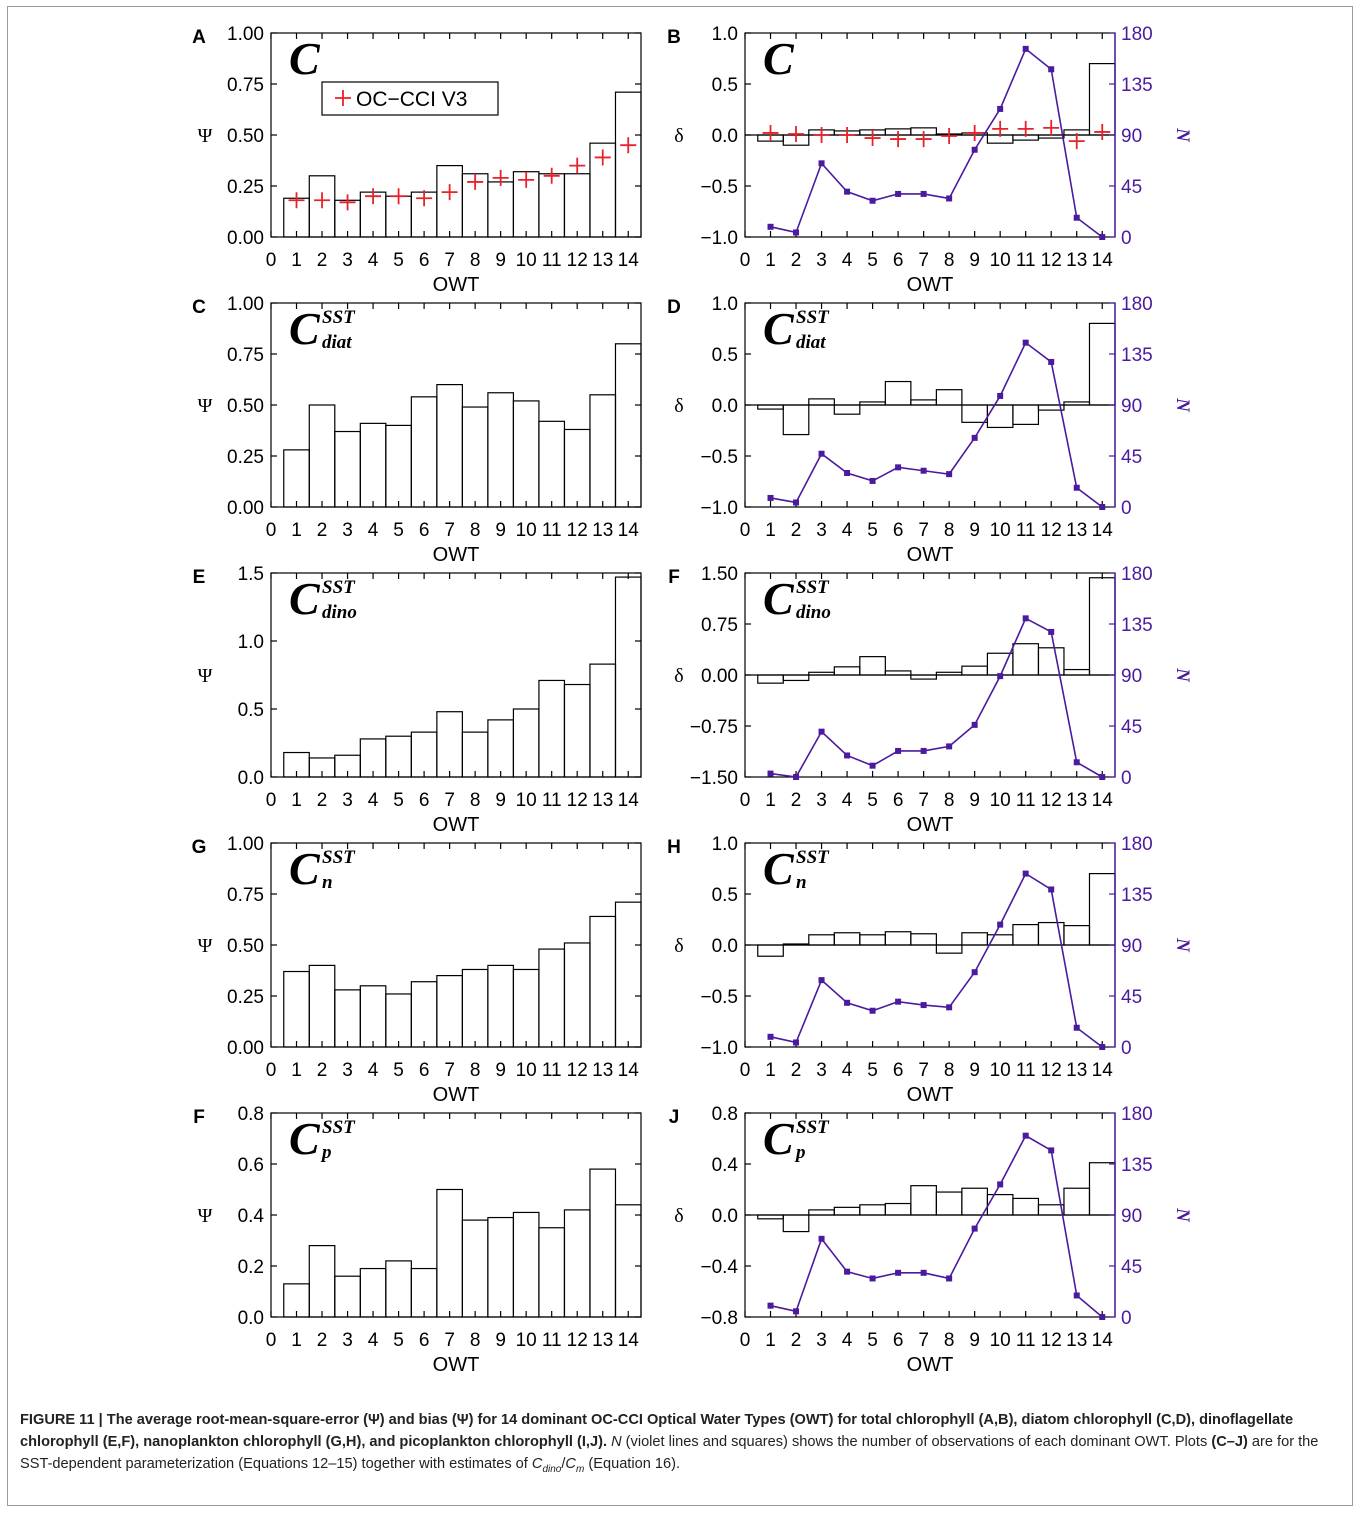 The height and width of the screenshot is (1517, 1360). I want to click on y-axis-label: Ψ, so click(205, 1216).